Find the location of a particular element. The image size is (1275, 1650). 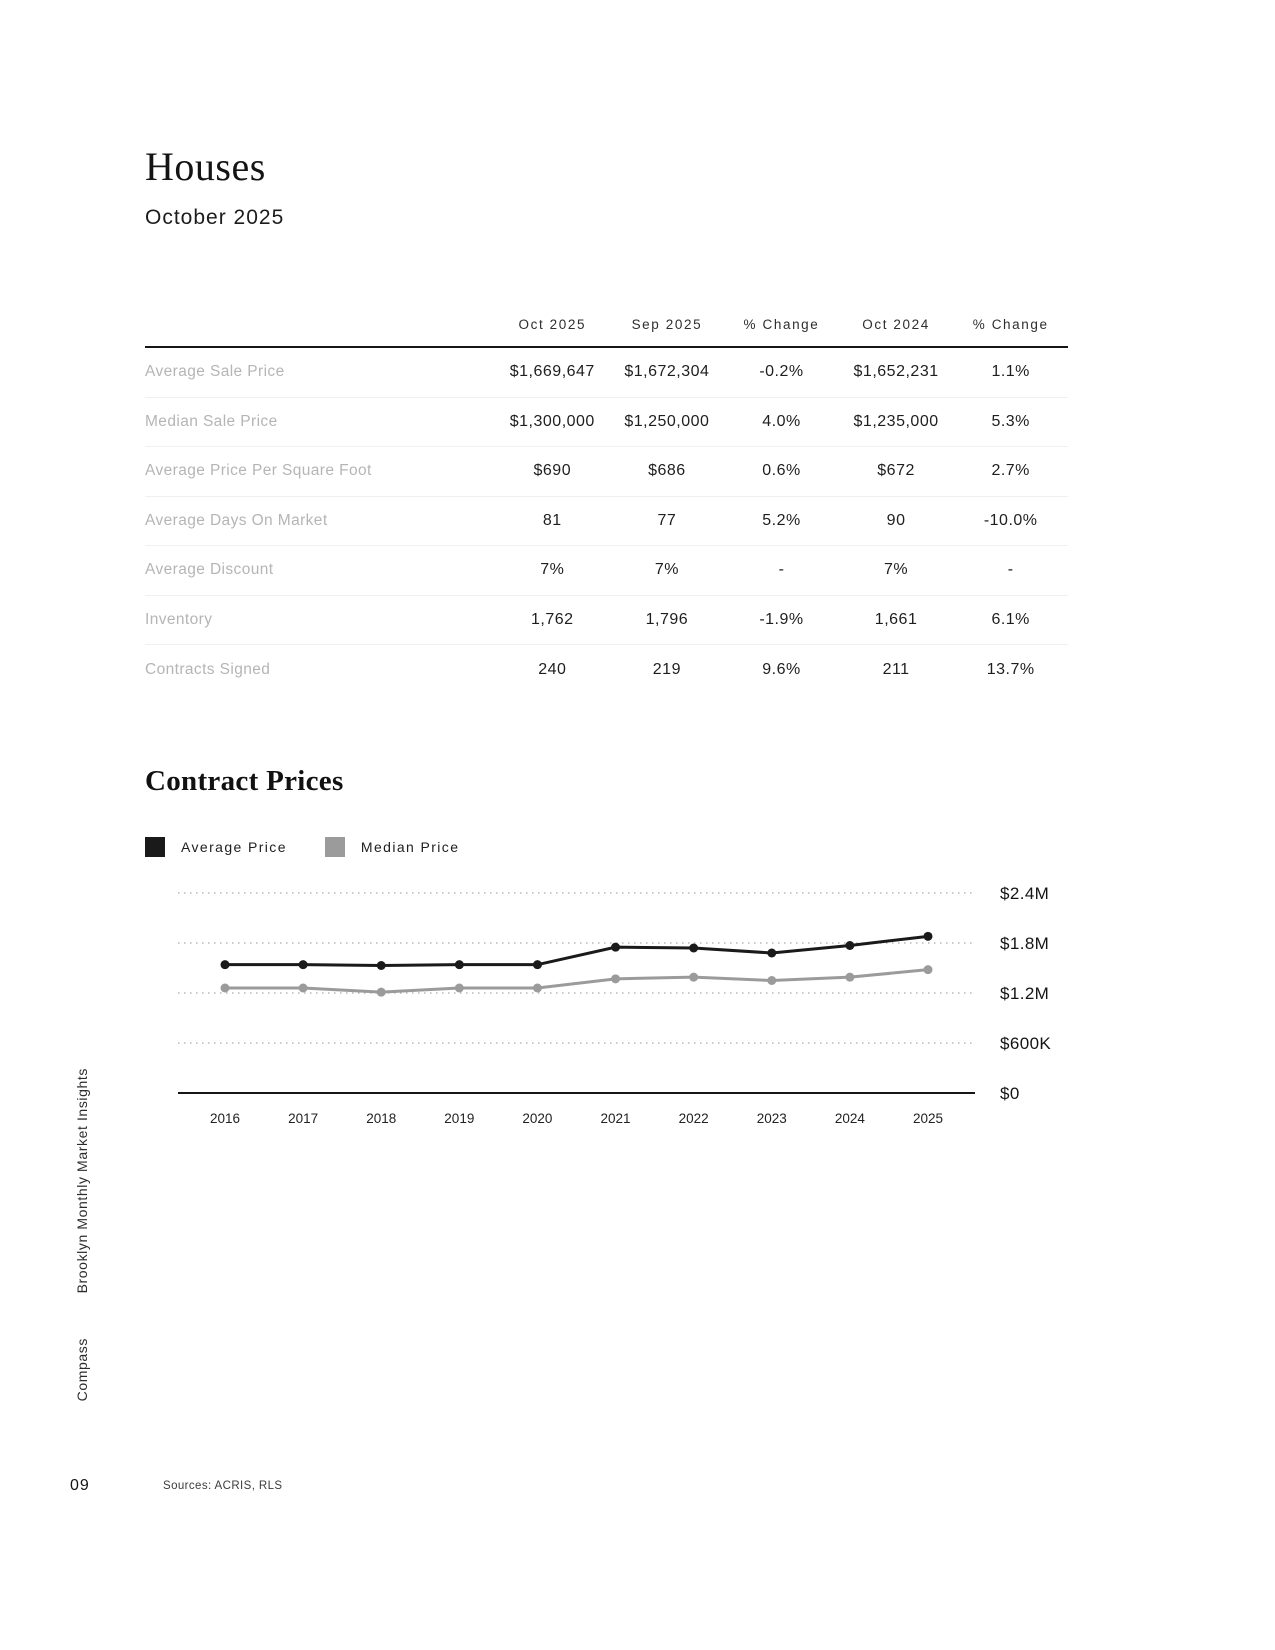

page-number: 09 is located at coordinates (80, 1485).